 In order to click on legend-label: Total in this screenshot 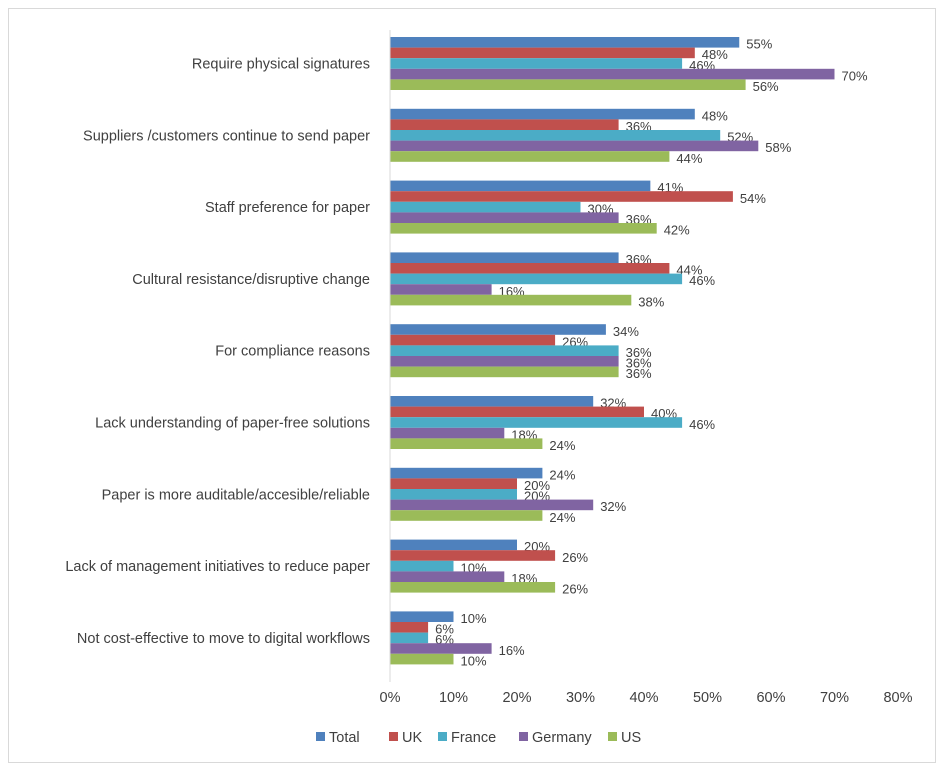, I will do `click(344, 738)`.